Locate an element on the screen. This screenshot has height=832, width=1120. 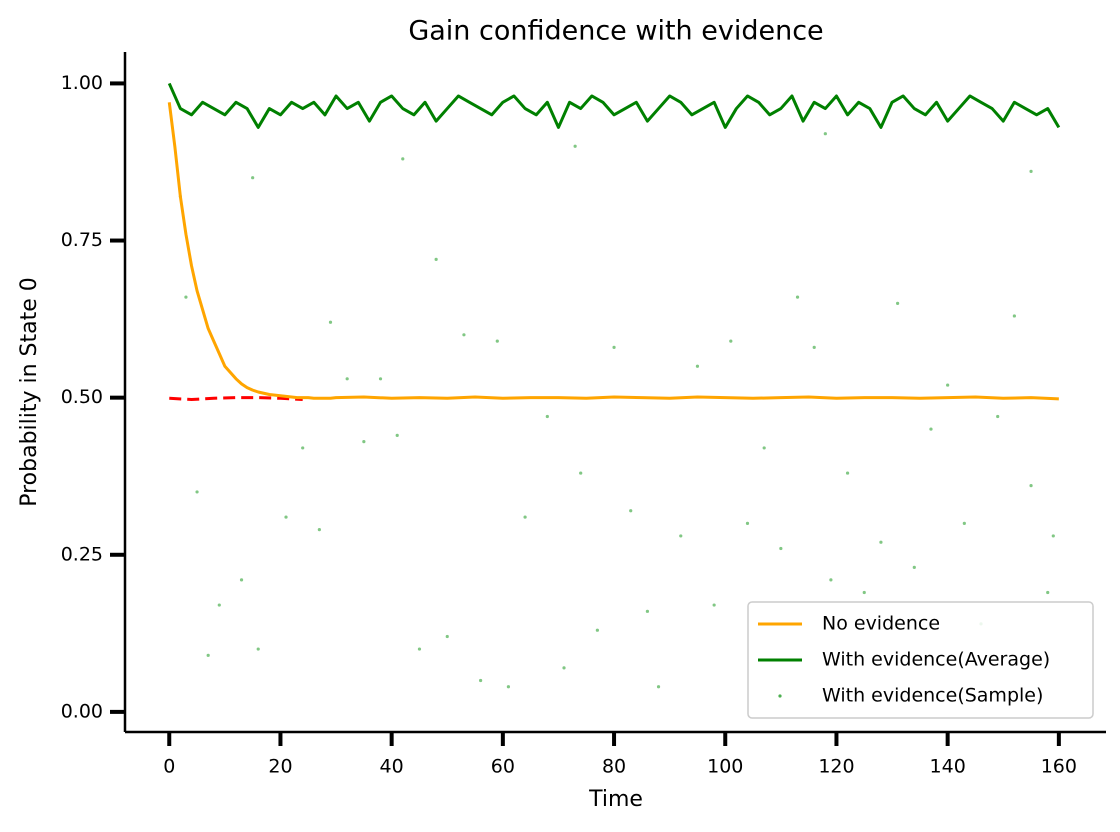
y-tick-label: 0.75 is located at coordinates (82, 240).